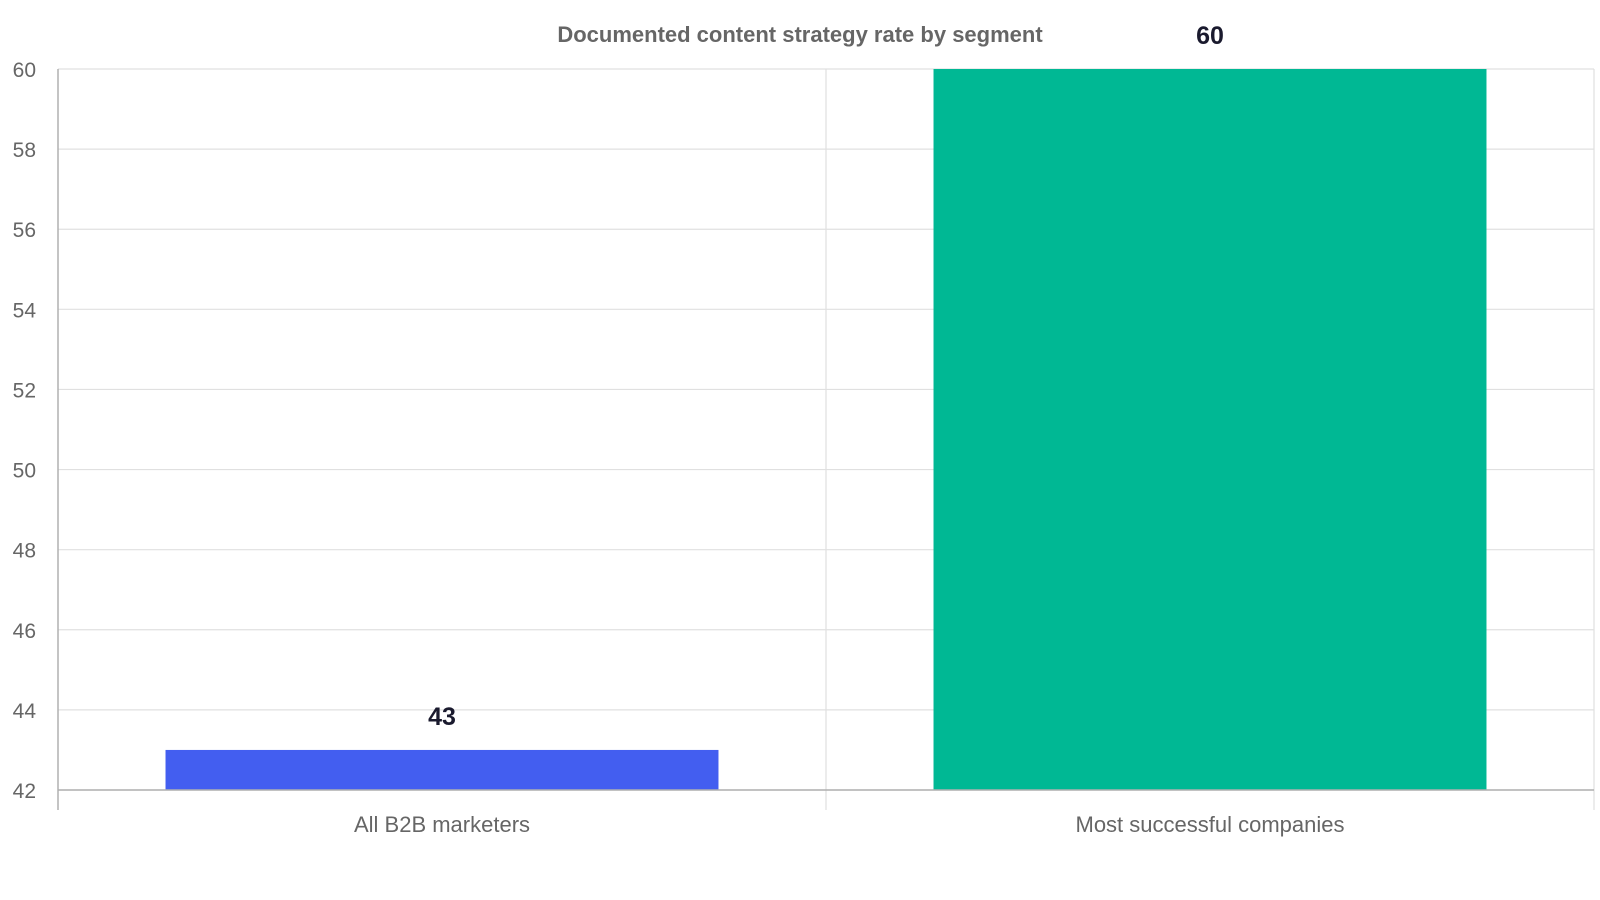 Image resolution: width=1600 pixels, height=900 pixels. Describe the element at coordinates (24, 390) in the screenshot. I see `y-tick-label: 52` at that location.